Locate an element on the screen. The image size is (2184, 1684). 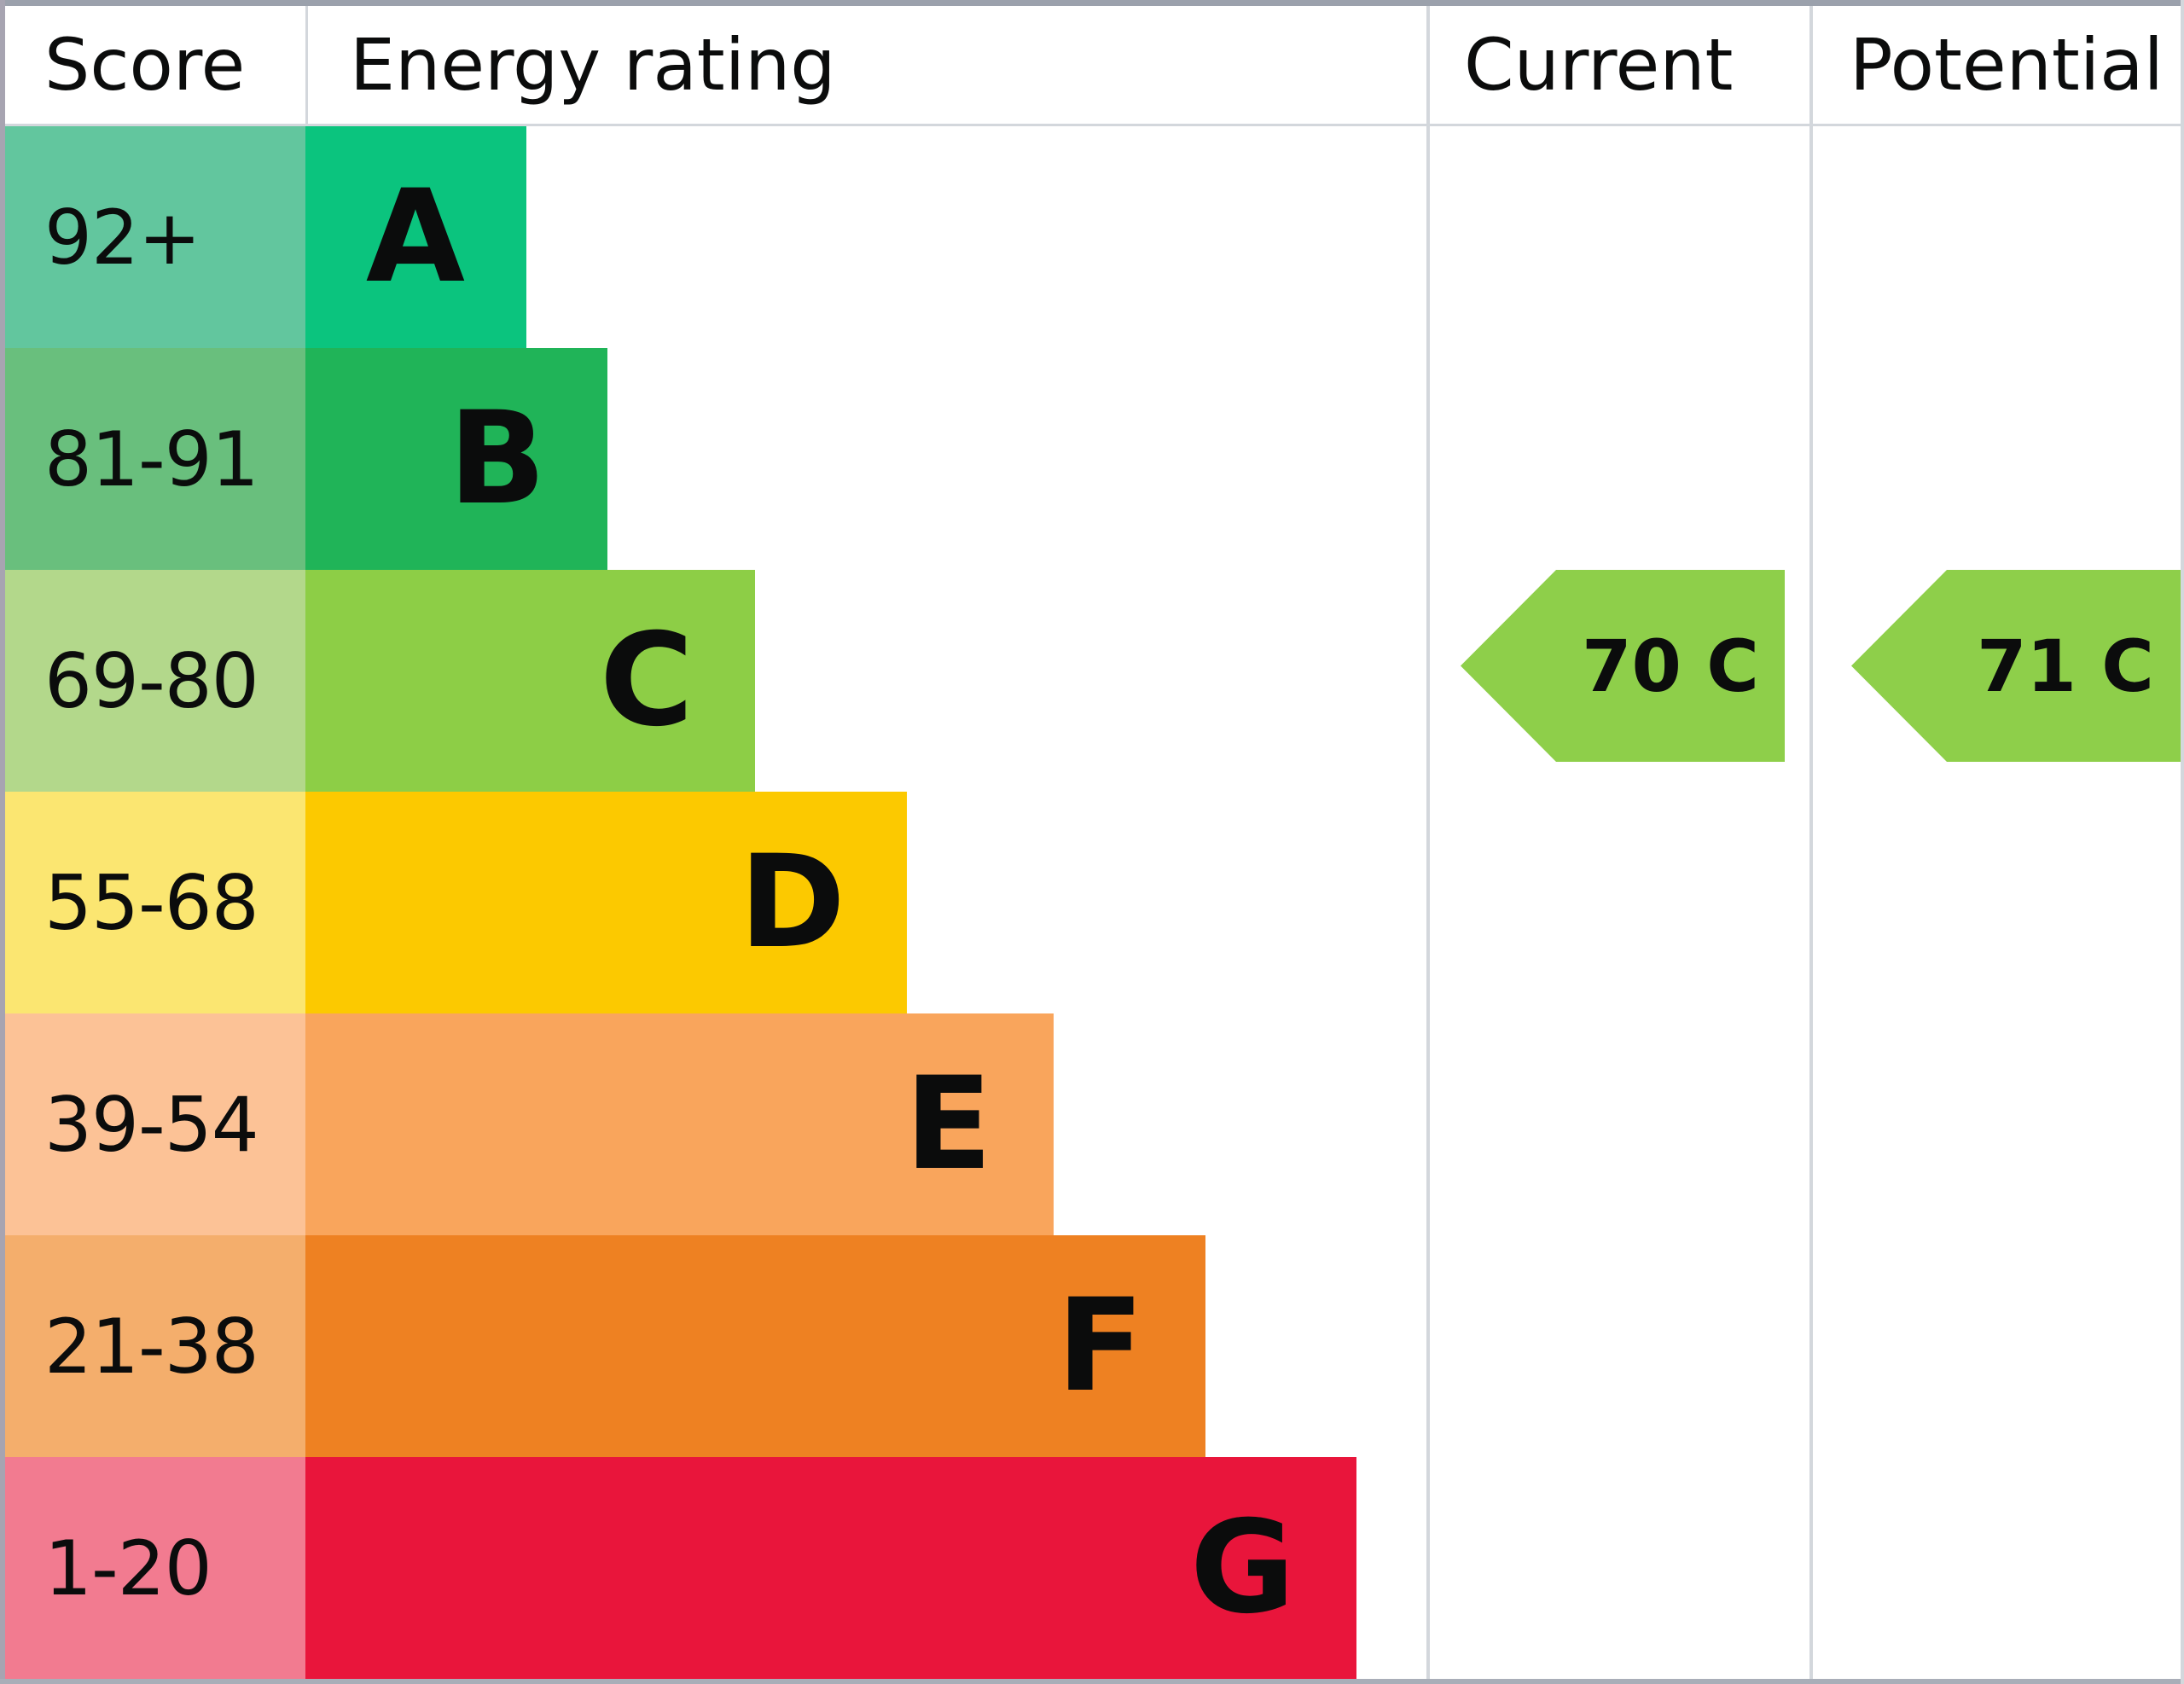
frame-right is located at coordinates (2182, 842).